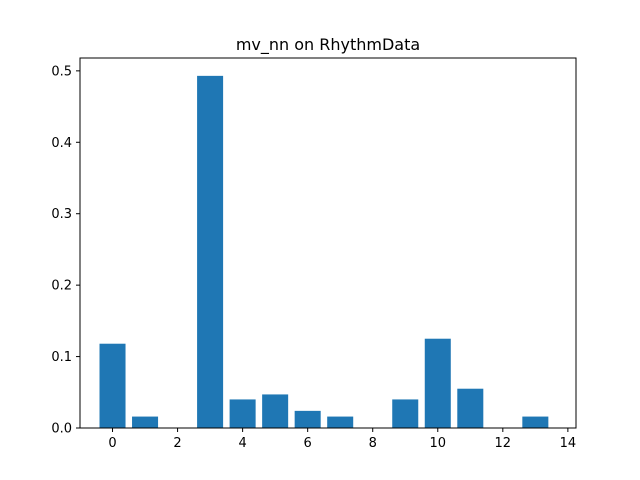 This screenshot has width=640, height=480. I want to click on x-axis-ticks: 0 2 4 6 8 10 12 14, so click(342, 439).